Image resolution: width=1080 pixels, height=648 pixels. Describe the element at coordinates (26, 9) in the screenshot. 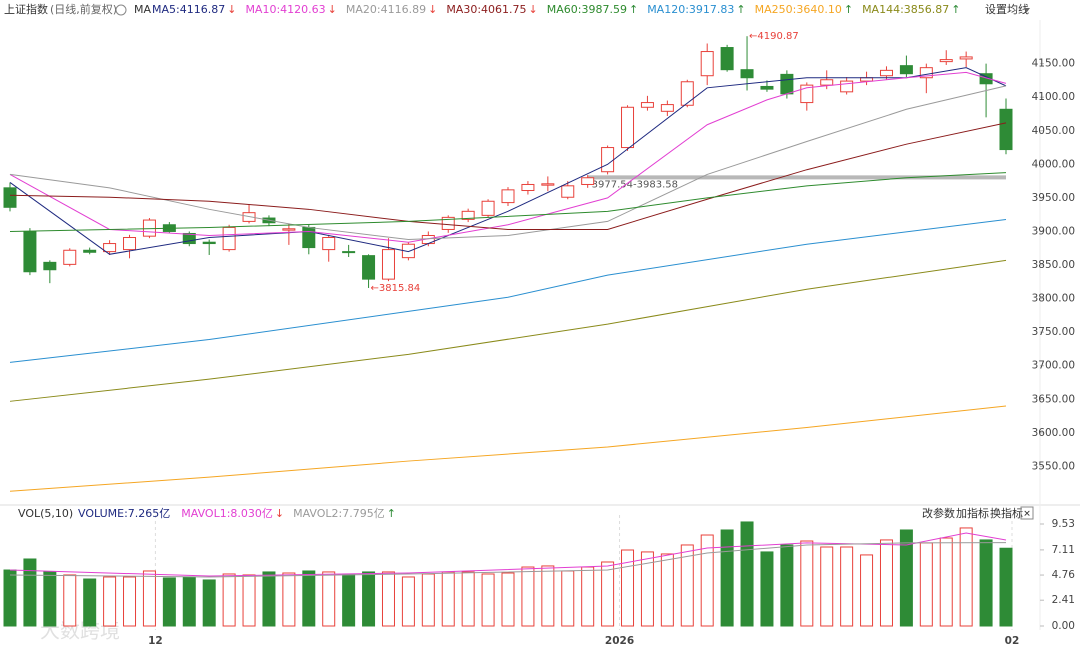

I see `chart-title: 上证指数` at that location.